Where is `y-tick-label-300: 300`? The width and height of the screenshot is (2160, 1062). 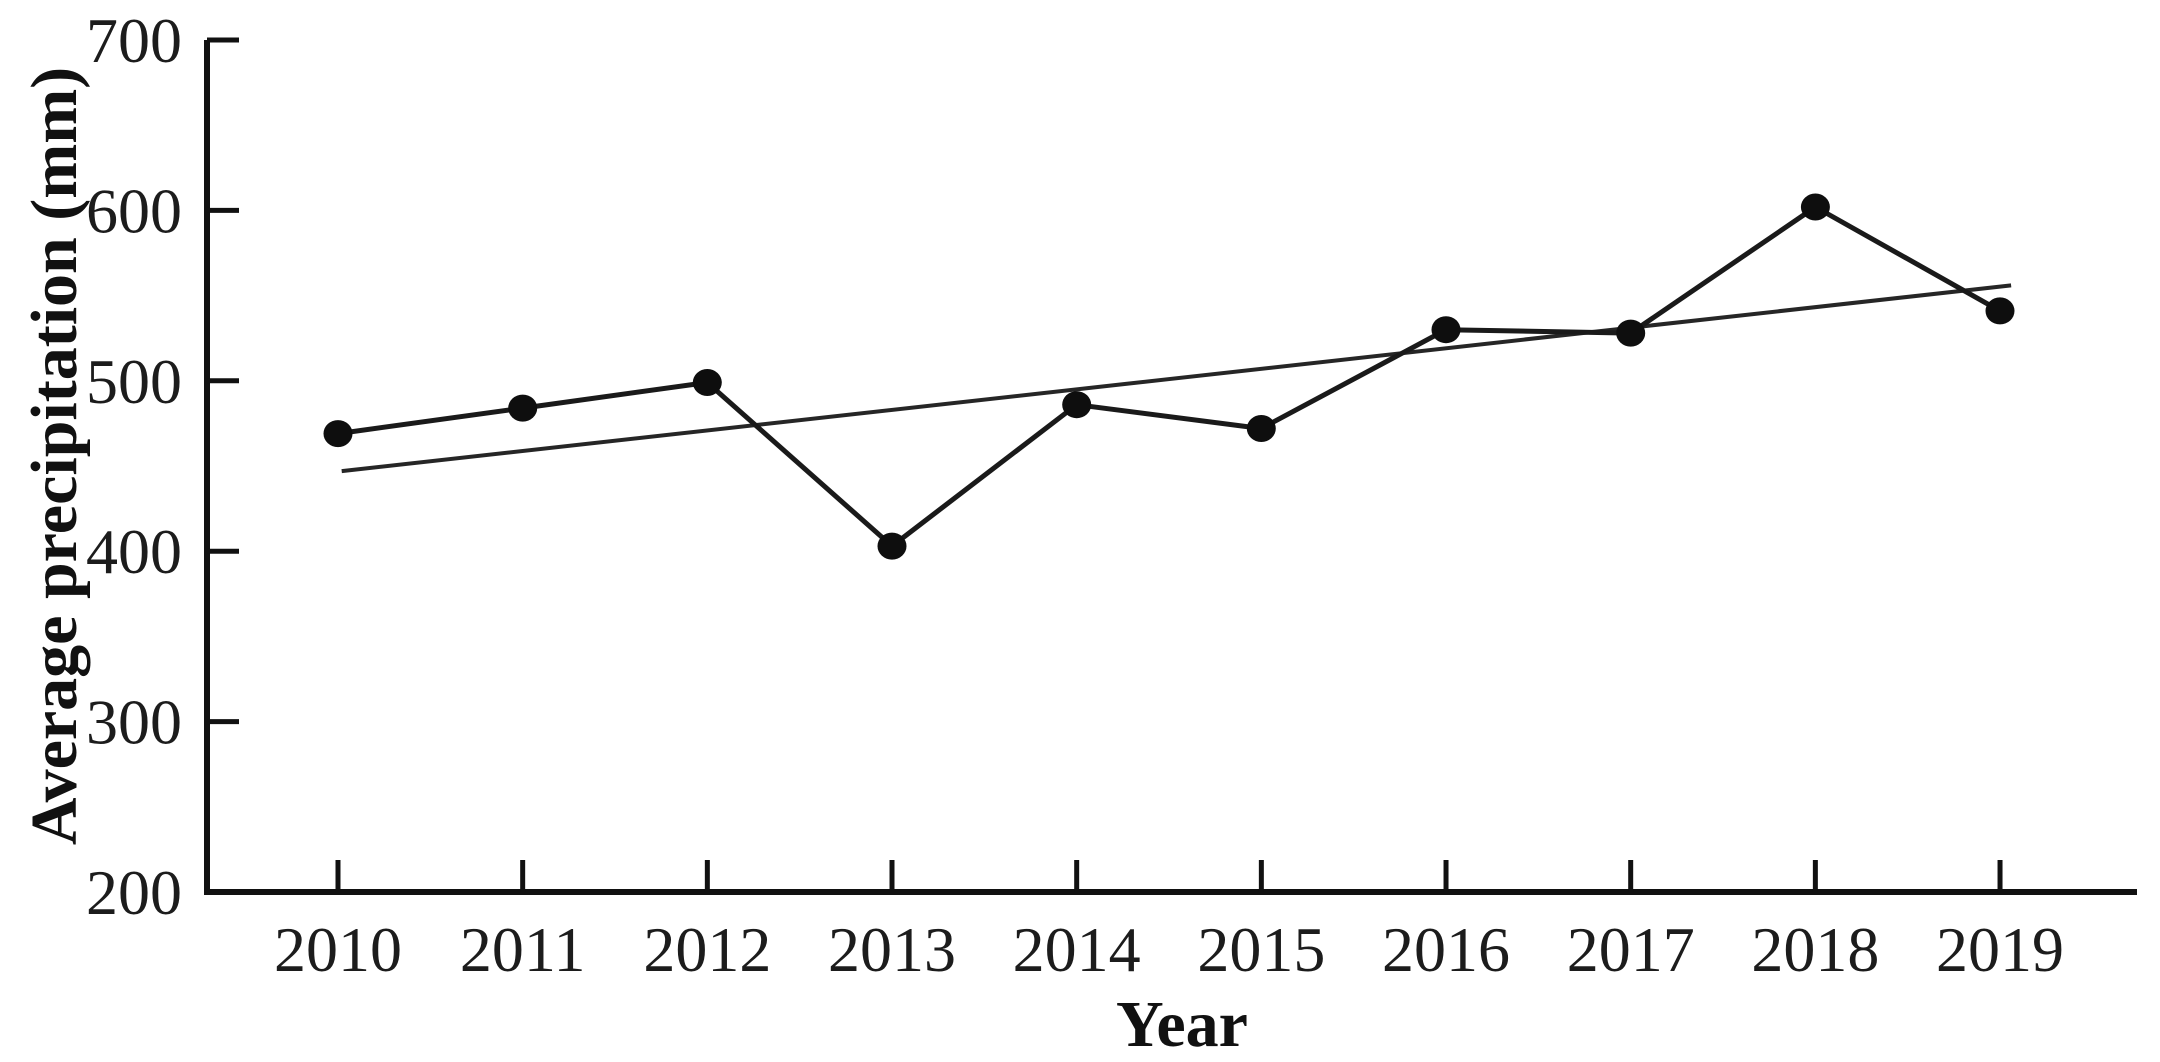 y-tick-label-300: 300 is located at coordinates (134, 722).